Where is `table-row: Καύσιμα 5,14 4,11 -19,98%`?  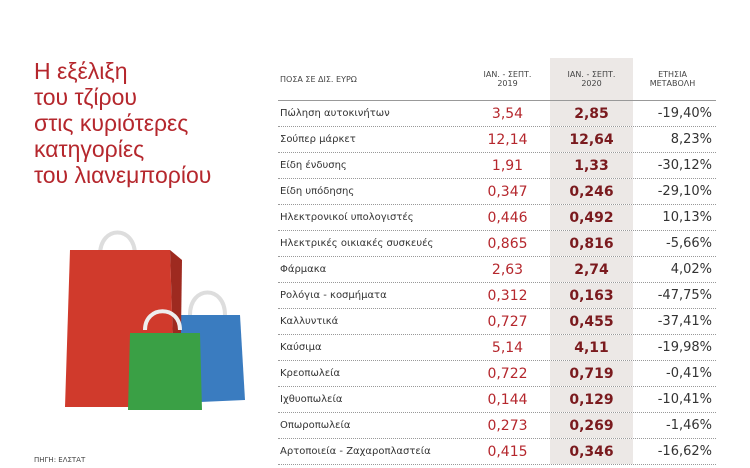
table-row: Καύσιμα 5,14 4,11 -19,98% is located at coordinates (497, 348).